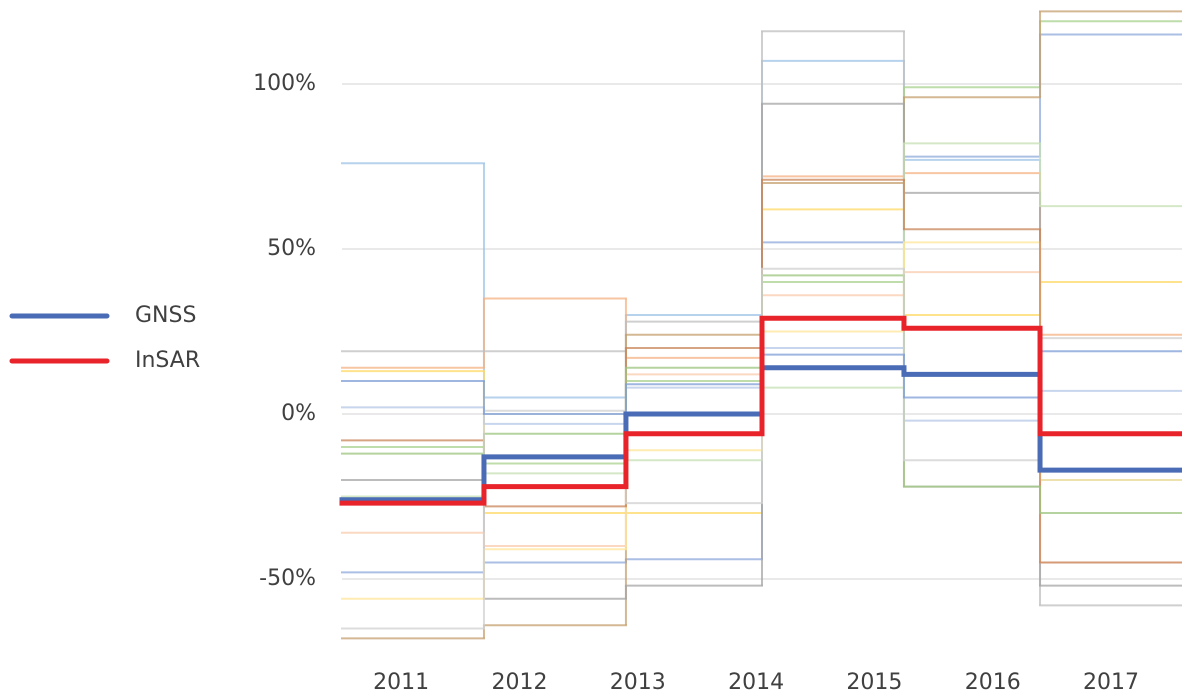  I want to click on y-tick-label: 0%, so click(298, 413).